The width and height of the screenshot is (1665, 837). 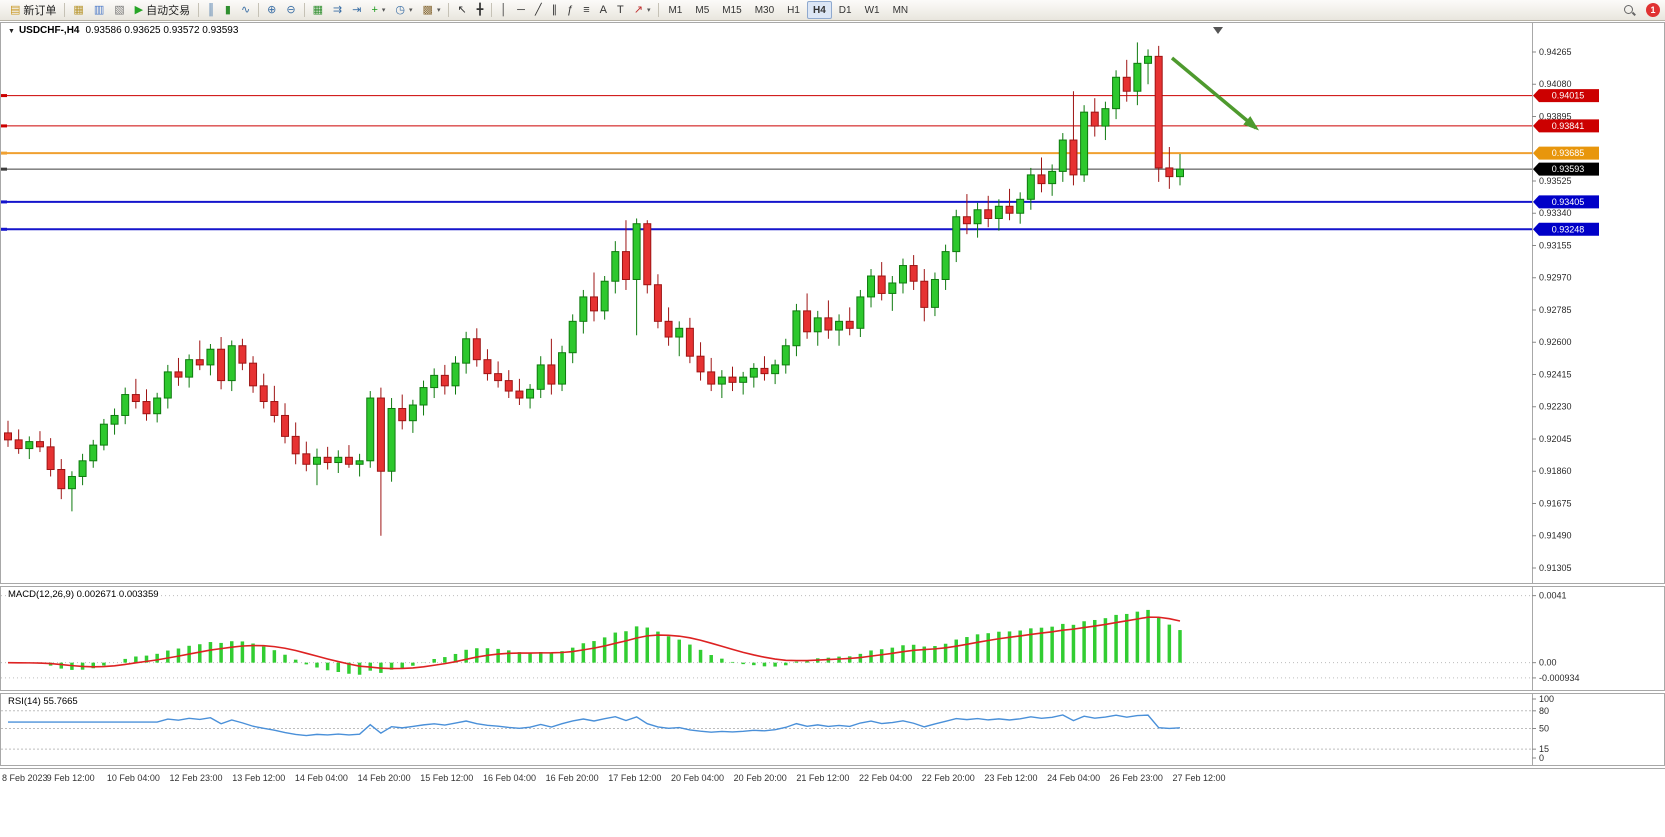 What do you see at coordinates (1218, 30) in the screenshot?
I see `chart-shift-marker` at bounding box center [1218, 30].